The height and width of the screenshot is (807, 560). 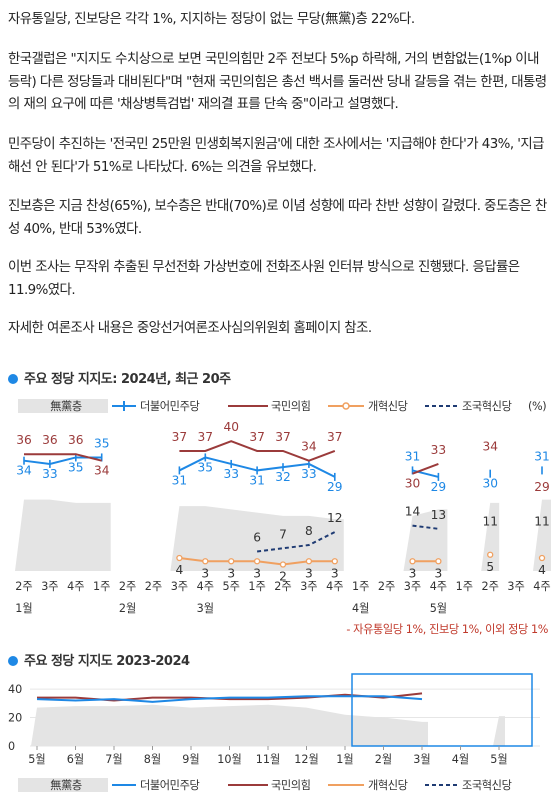 What do you see at coordinates (190, 759) in the screenshot?
I see `chart2-month-tick: 9월` at bounding box center [190, 759].